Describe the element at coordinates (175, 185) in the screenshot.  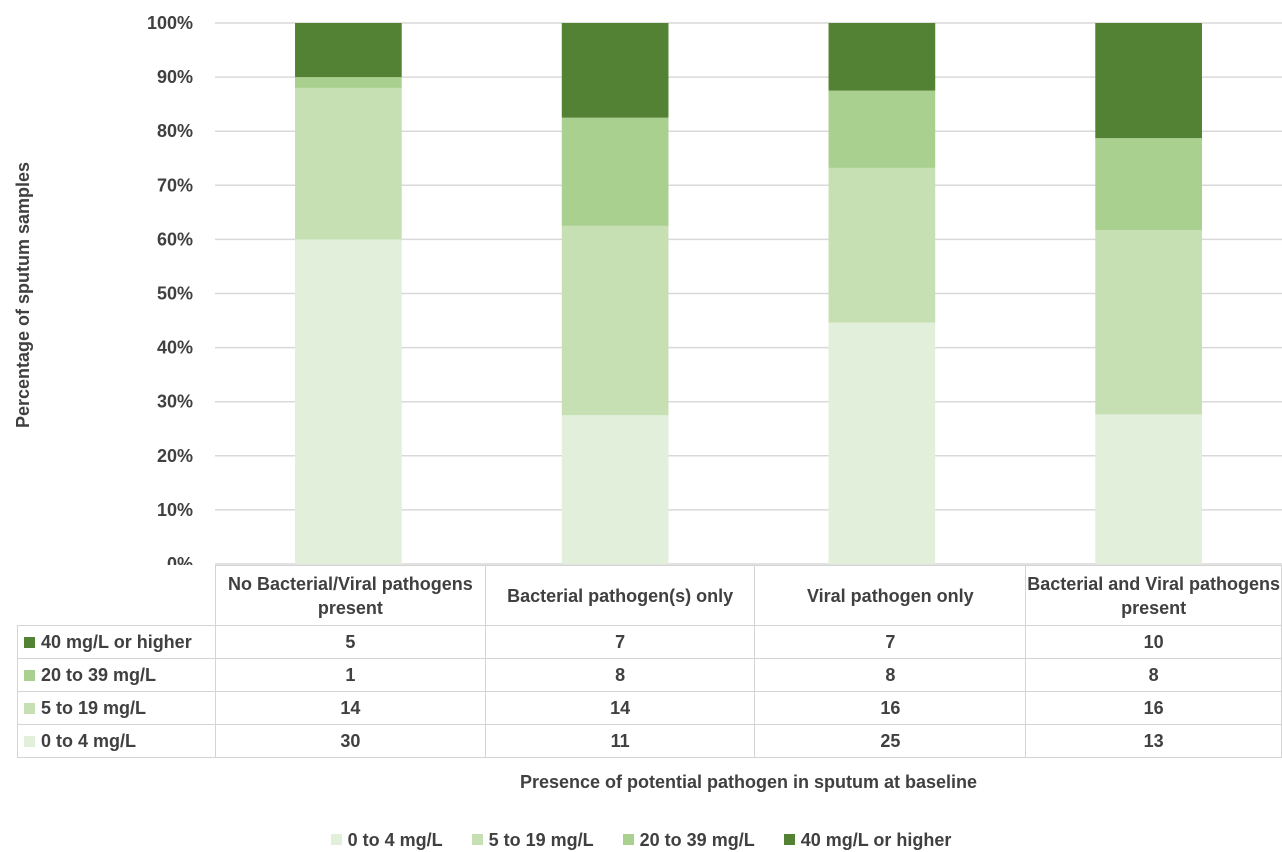
I see `y-tick-label: 70%` at that location.